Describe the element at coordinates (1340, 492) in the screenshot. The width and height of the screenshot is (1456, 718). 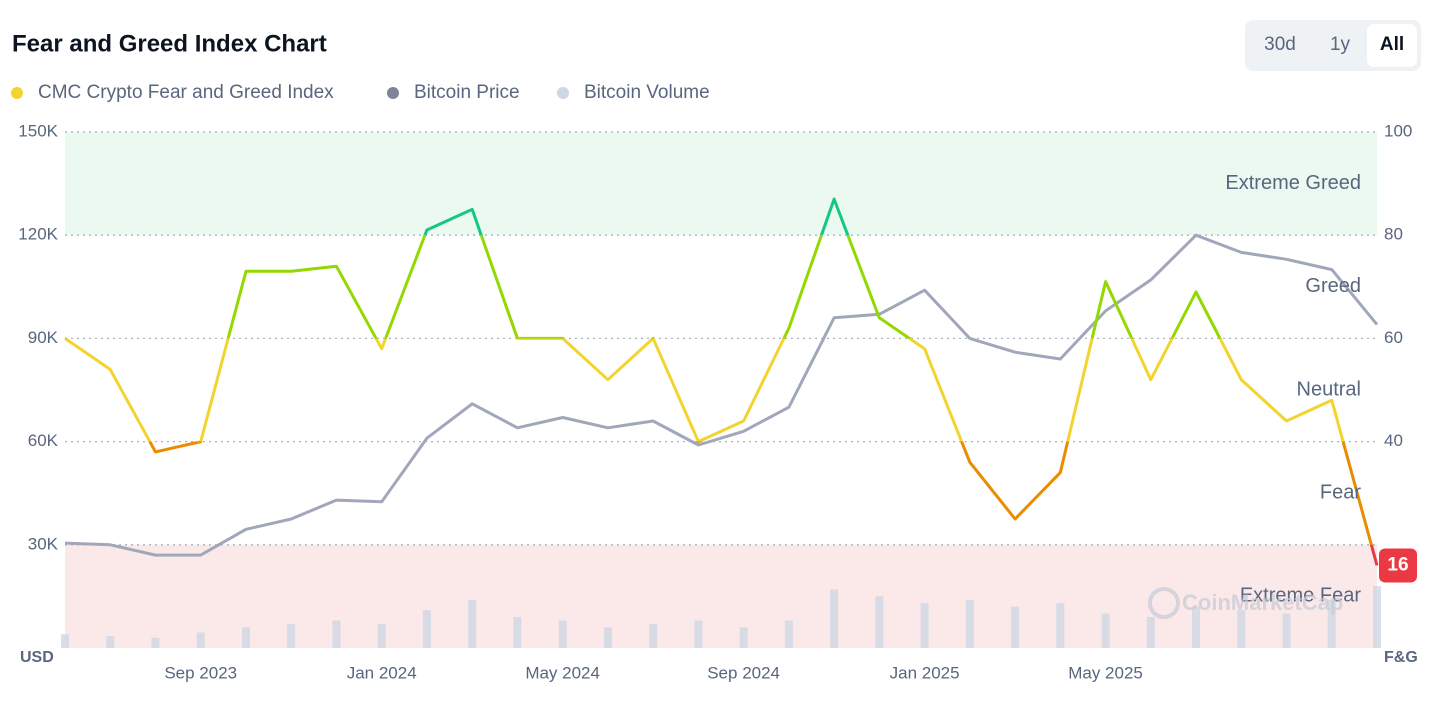
I see `zone-label: Fear` at that location.